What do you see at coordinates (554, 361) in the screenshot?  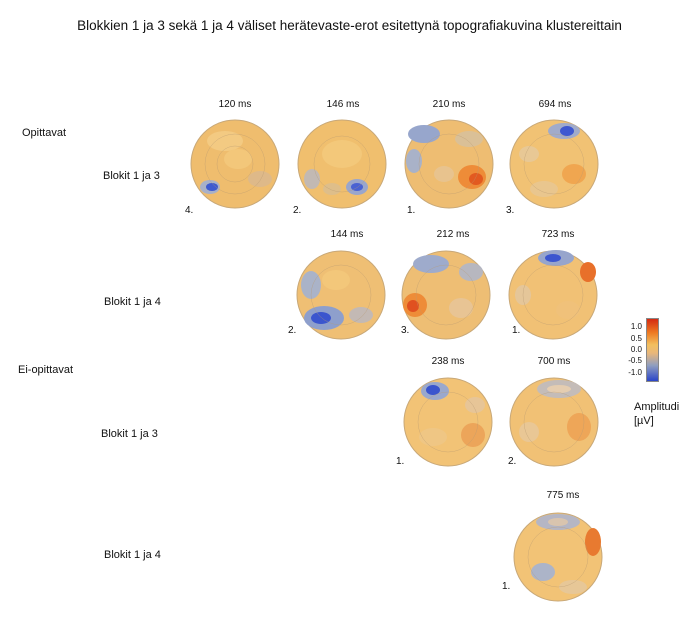 I see `time-label-700: 700 ms` at bounding box center [554, 361].